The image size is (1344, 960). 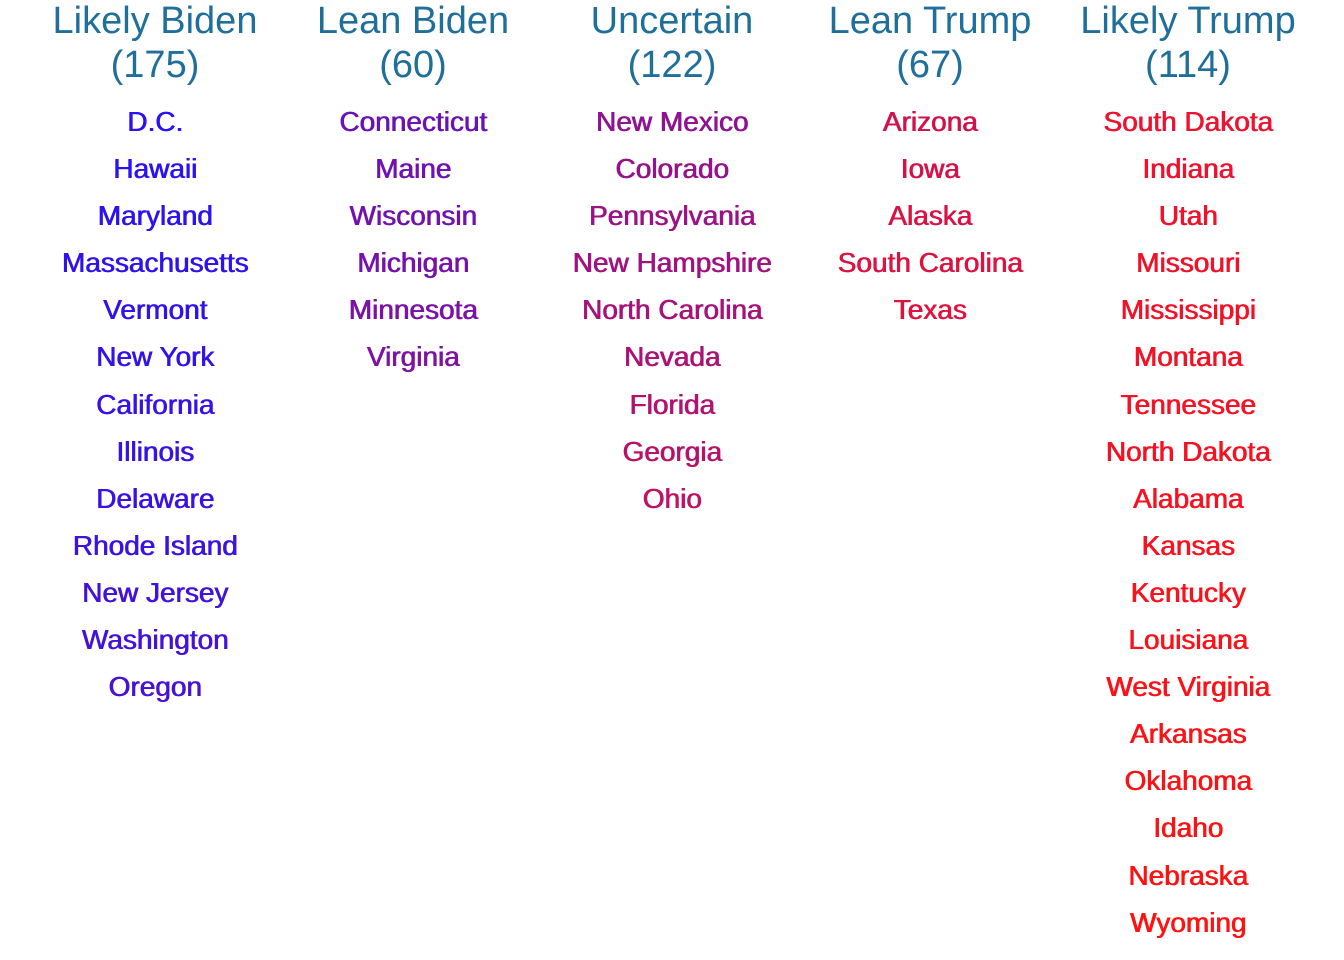 I want to click on column-count: (122), so click(x=672, y=65).